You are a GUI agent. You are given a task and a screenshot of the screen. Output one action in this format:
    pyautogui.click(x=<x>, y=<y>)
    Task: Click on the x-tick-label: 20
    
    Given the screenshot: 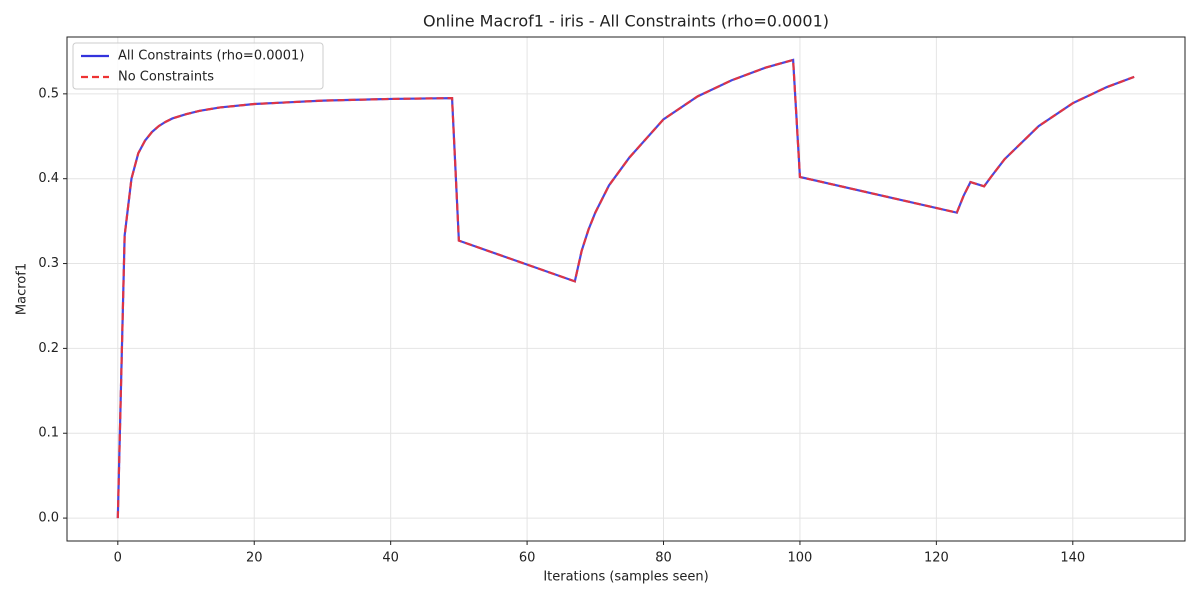 What is the action you would take?
    pyautogui.click(x=254, y=558)
    